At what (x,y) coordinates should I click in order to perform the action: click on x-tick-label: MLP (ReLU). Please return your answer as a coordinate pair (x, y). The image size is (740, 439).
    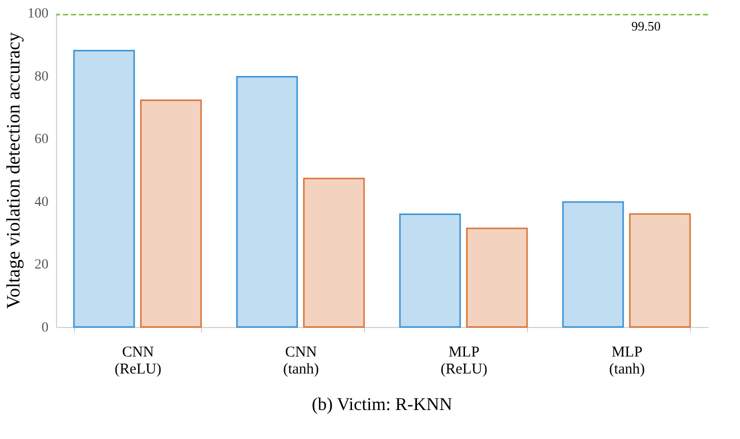
    Looking at the image, I should click on (464, 361).